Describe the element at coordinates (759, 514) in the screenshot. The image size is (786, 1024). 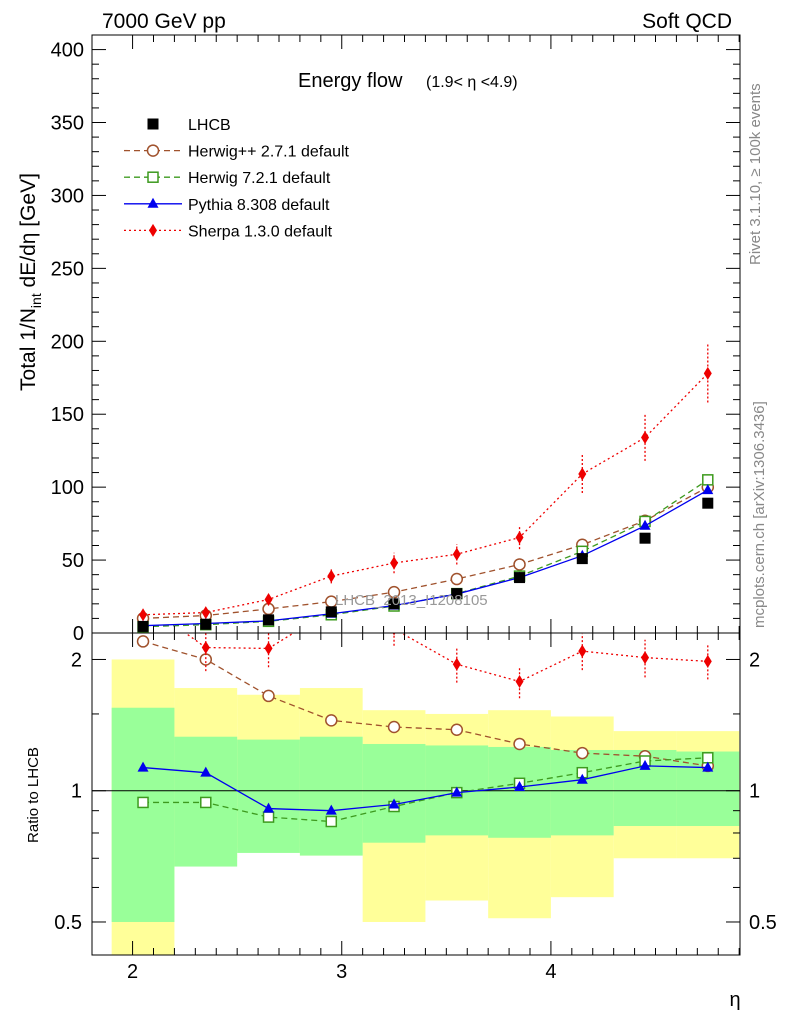
I see `mcplots-label: mcplots.cern.ch [arXiv:1306.3436]` at that location.